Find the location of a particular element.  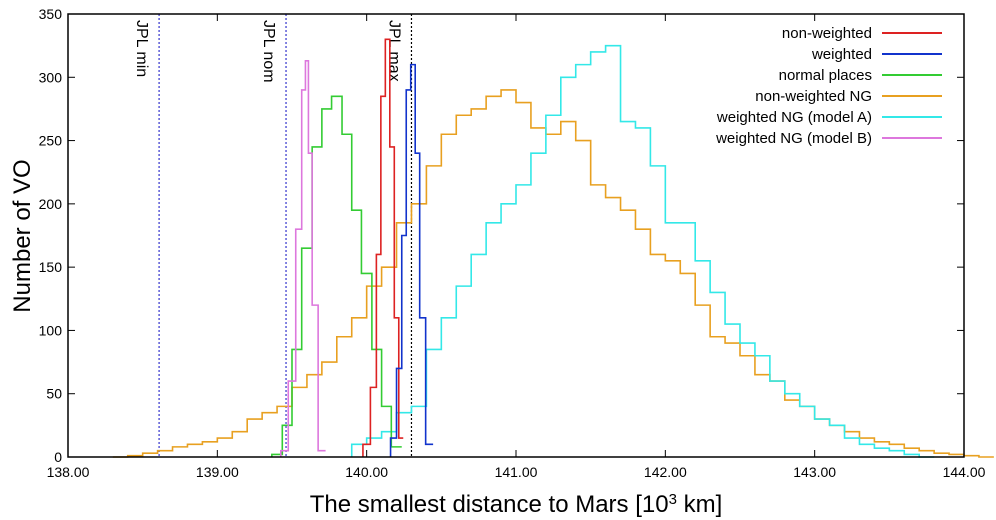

x-tick-label: 144.00 is located at coordinates (964, 472).